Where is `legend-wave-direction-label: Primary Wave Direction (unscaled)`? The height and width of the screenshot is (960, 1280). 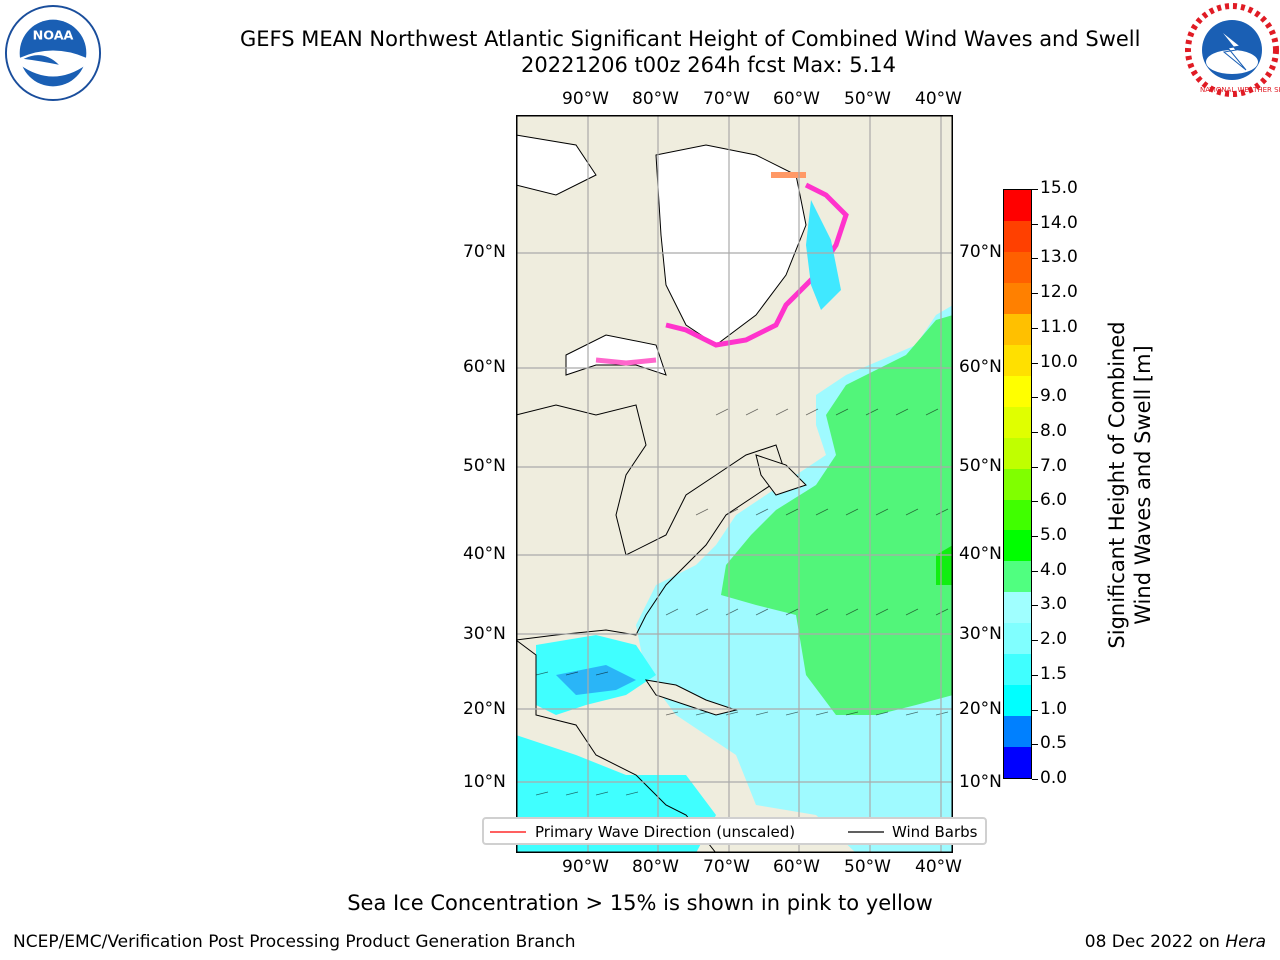
legend-wave-direction-label: Primary Wave Direction (unscaled) is located at coordinates (665, 832).